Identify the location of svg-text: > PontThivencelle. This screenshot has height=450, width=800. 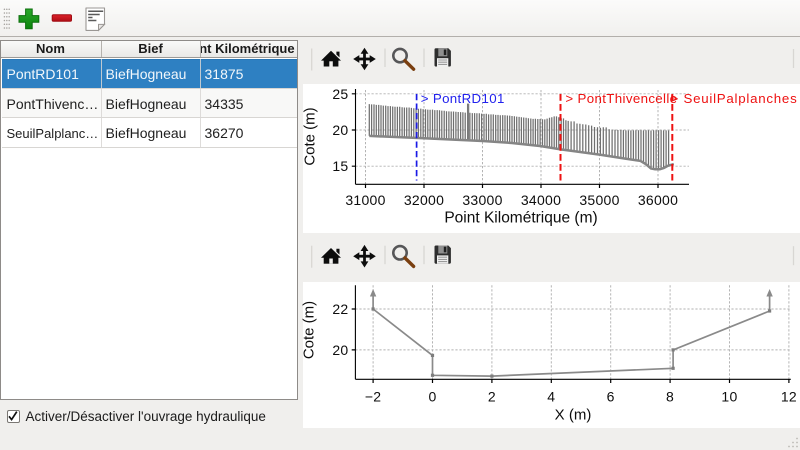
(621, 98).